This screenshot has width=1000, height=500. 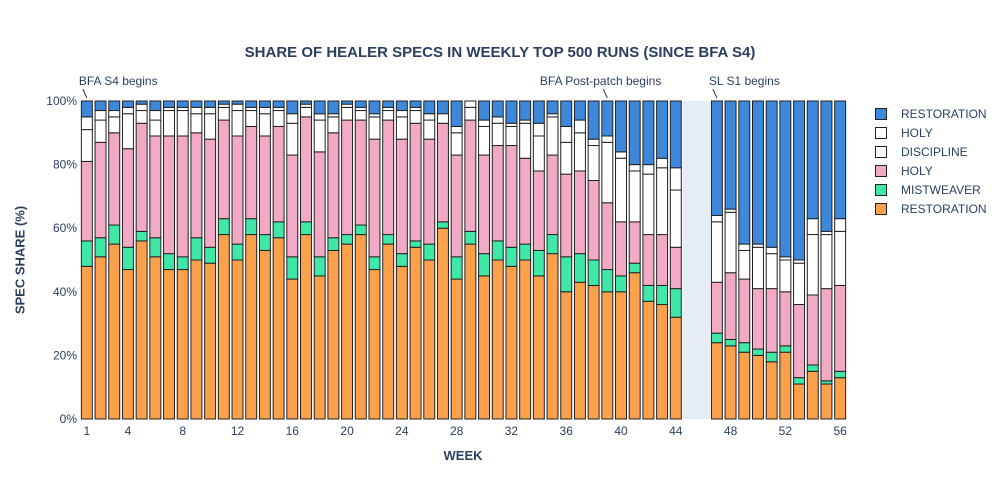 I want to click on y-tick-label: 80%, so click(x=65, y=165).